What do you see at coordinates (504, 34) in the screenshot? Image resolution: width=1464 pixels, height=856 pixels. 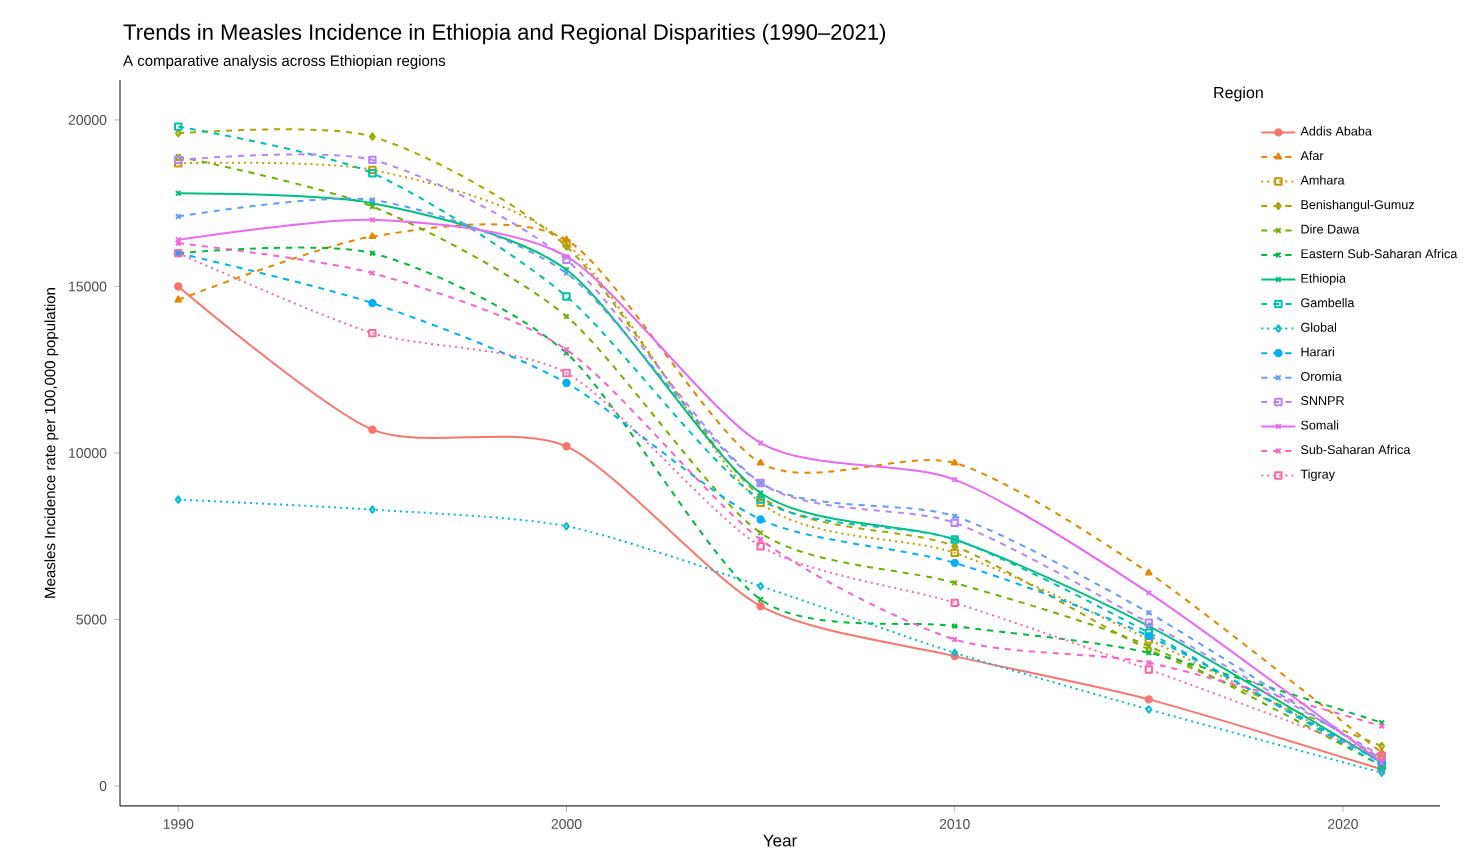 I see `chart-title: Trends in Measles Incidence in Ethiopia and Regional Disparities (1990–2021)` at bounding box center [504, 34].